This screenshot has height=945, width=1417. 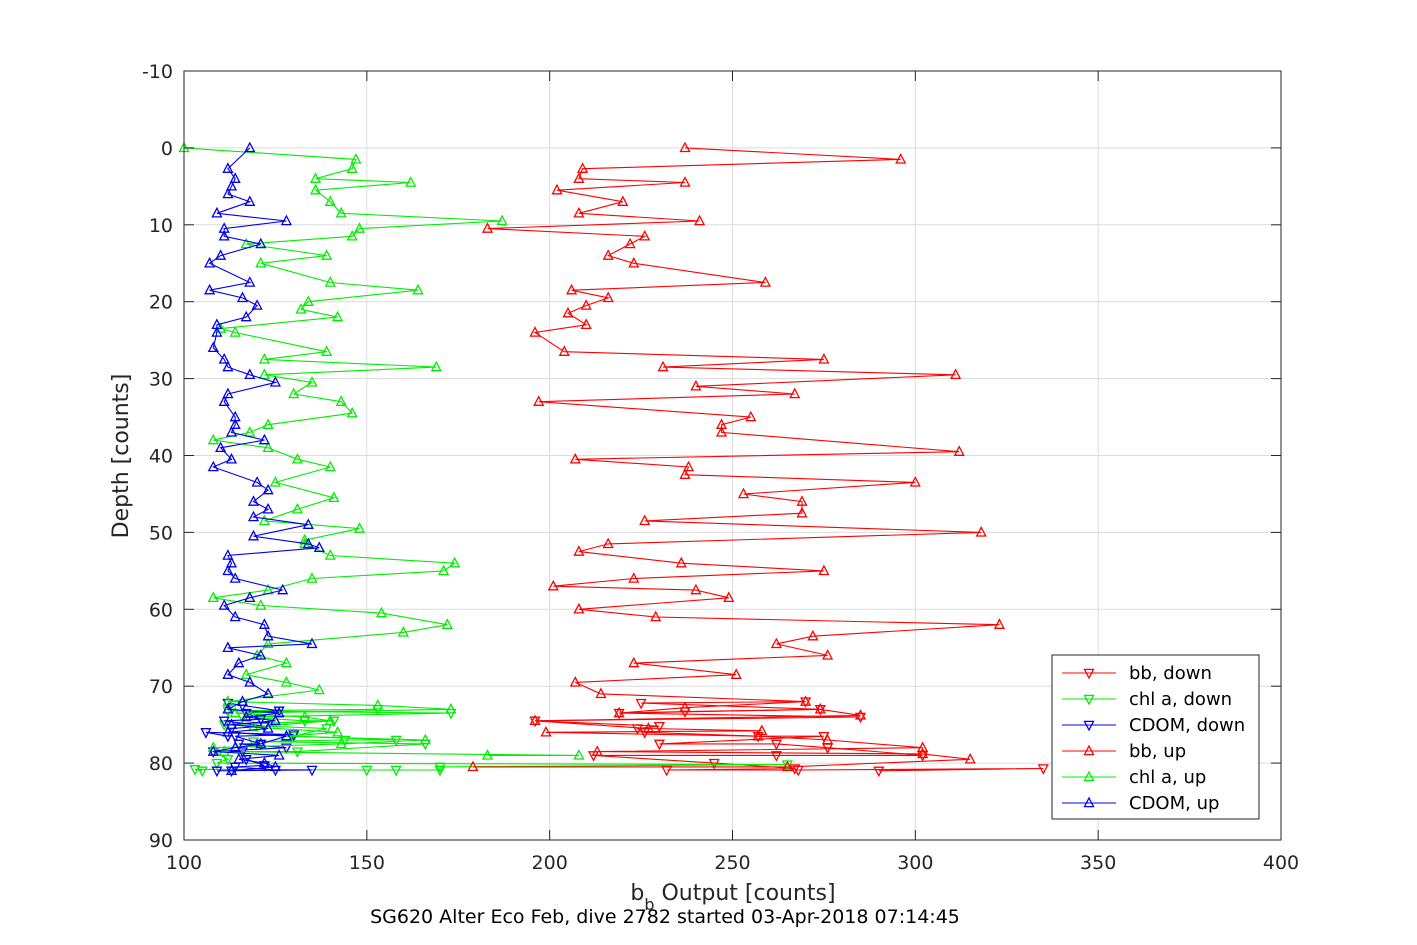 I want to click on x-tick-label: 300, so click(x=915, y=863).